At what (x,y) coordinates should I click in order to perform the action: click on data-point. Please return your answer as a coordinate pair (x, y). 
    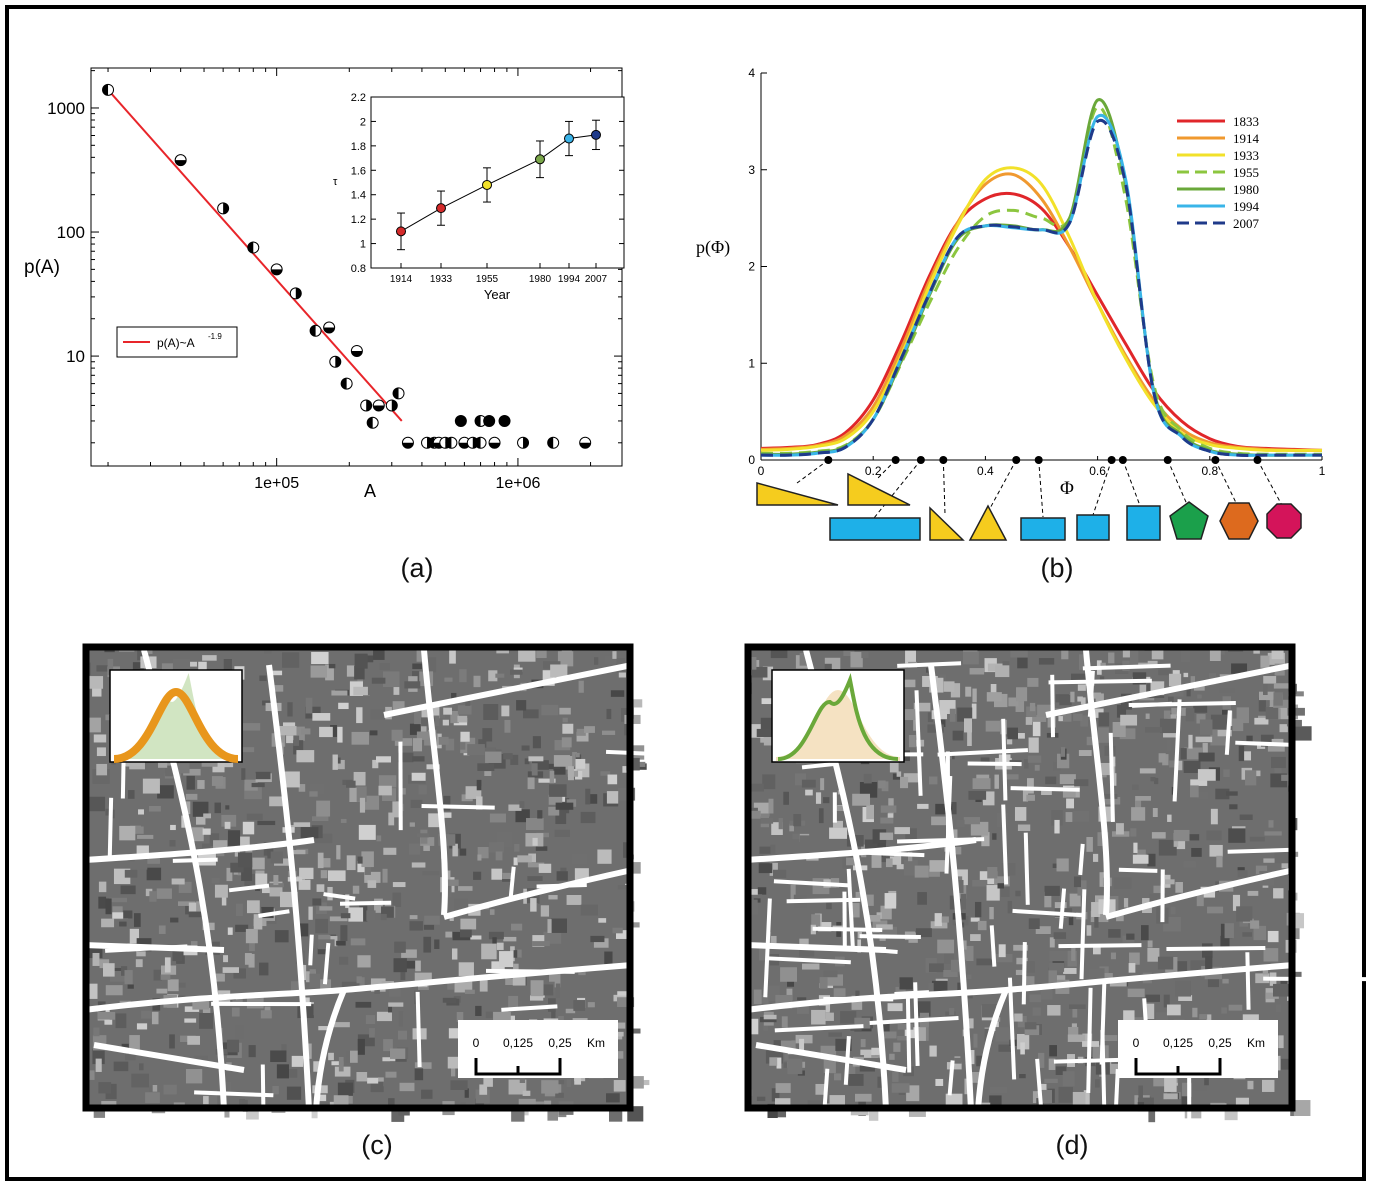
    Looking at the image, I should click on (398, 393).